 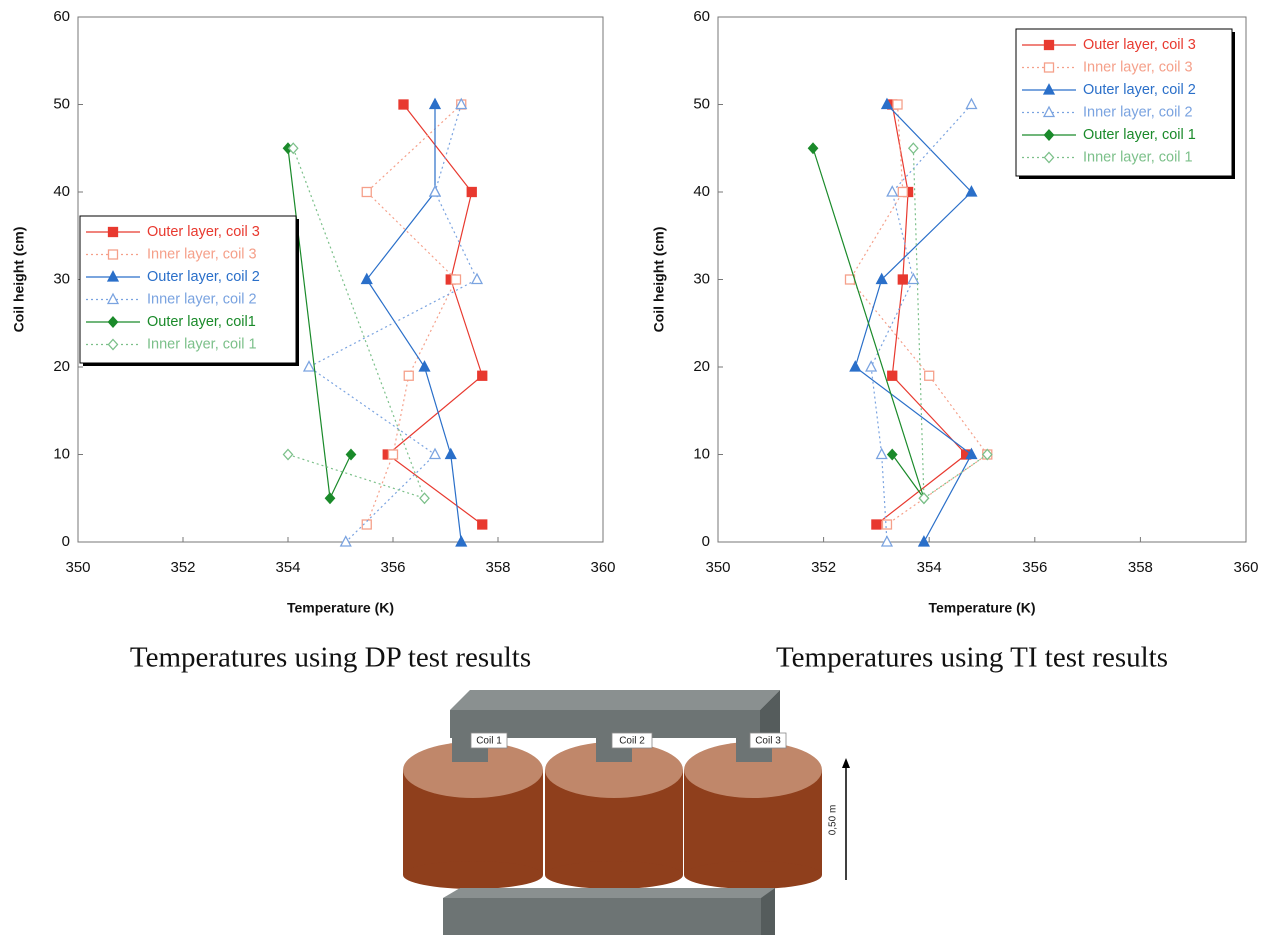 I want to click on legend-label: Outer layer, coil 1, so click(x=1139, y=135).